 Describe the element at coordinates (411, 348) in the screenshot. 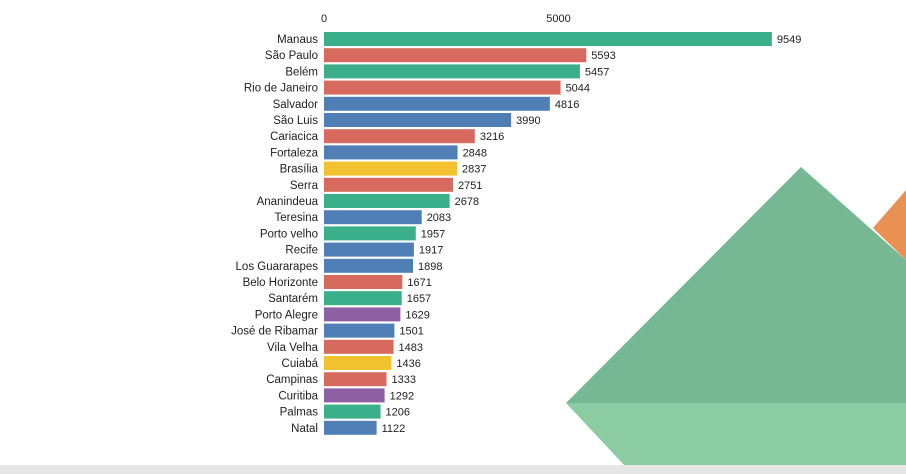

I see `value-label: 1483` at that location.